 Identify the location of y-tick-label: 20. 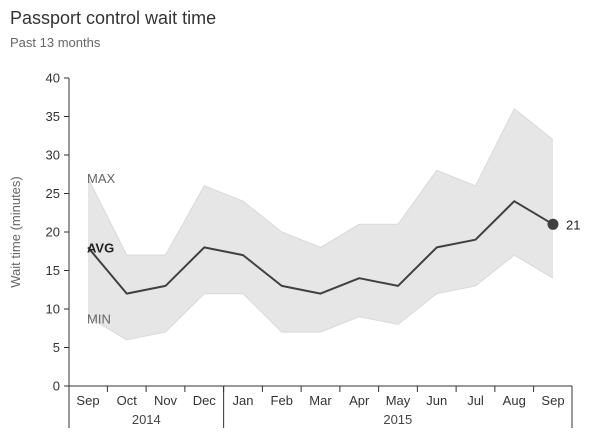
(53, 232).